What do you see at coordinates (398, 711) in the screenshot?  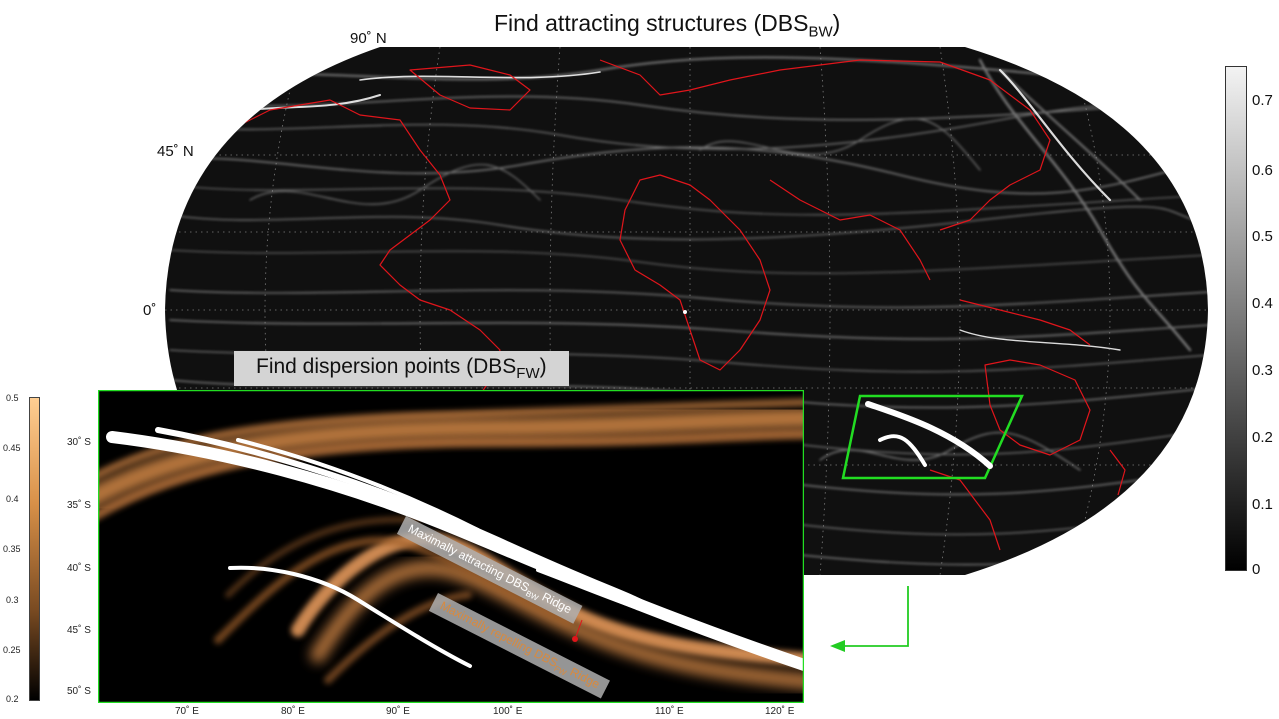 I see `inset-xtick-90e: 90˚ E` at bounding box center [398, 711].